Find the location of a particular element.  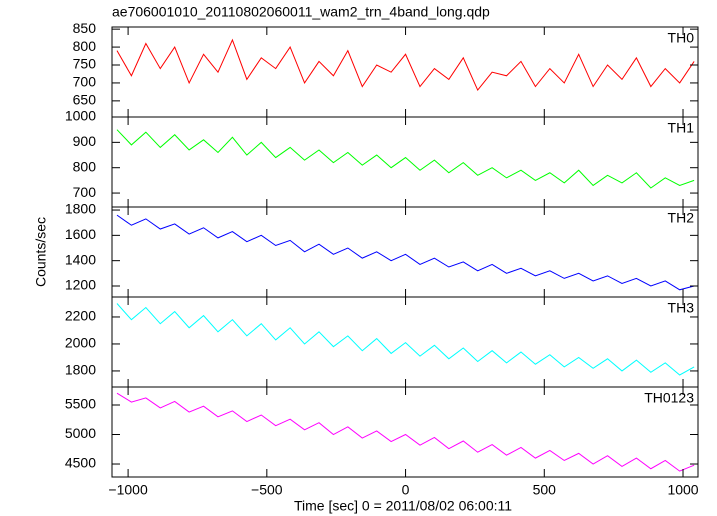

x-tick-label: −1000 is located at coordinates (128, 490).